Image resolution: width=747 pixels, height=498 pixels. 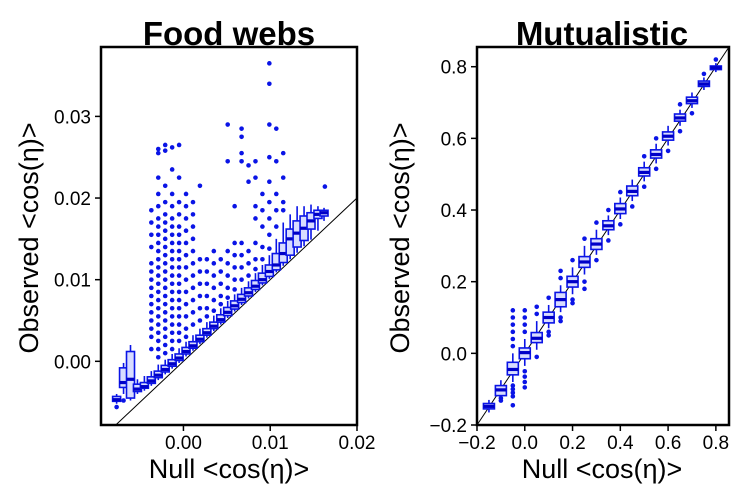 What do you see at coordinates (183, 443) in the screenshot?
I see `x-tick-label: 0.00` at bounding box center [183, 443].